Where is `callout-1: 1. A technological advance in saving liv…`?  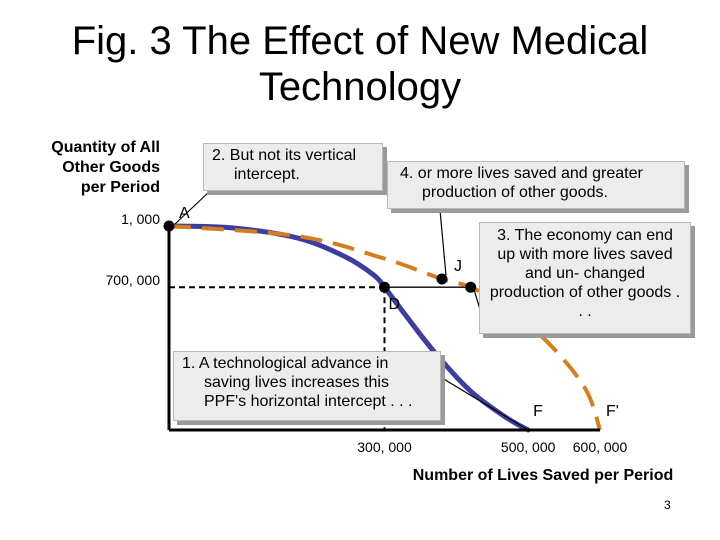 callout-1: 1. A technological advance in saving liv… is located at coordinates (307, 386).